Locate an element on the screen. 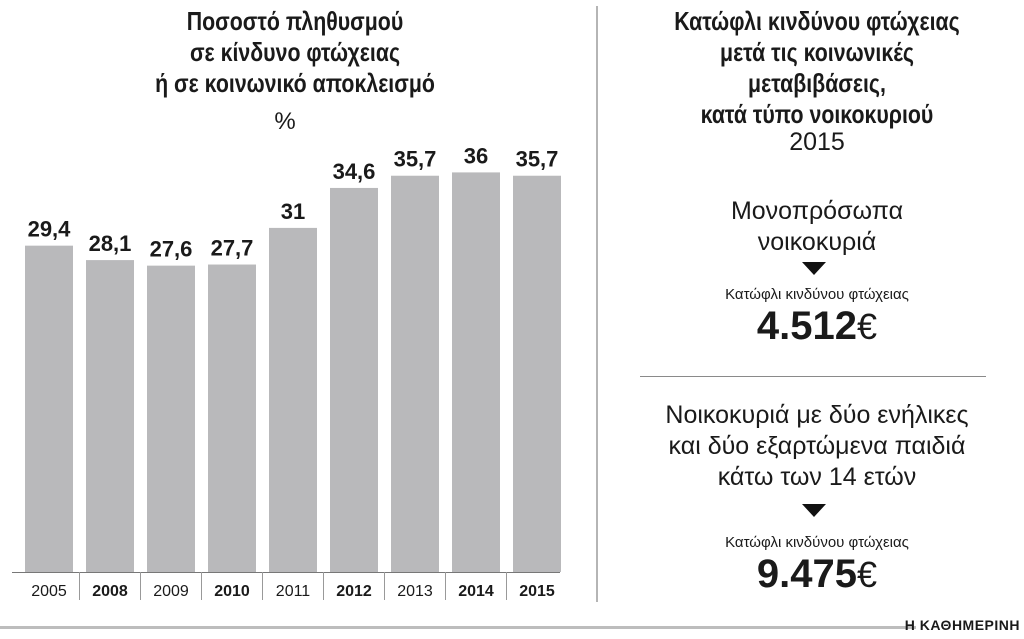 This screenshot has height=639, width=1024. chart-unit: % is located at coordinates (285, 121).